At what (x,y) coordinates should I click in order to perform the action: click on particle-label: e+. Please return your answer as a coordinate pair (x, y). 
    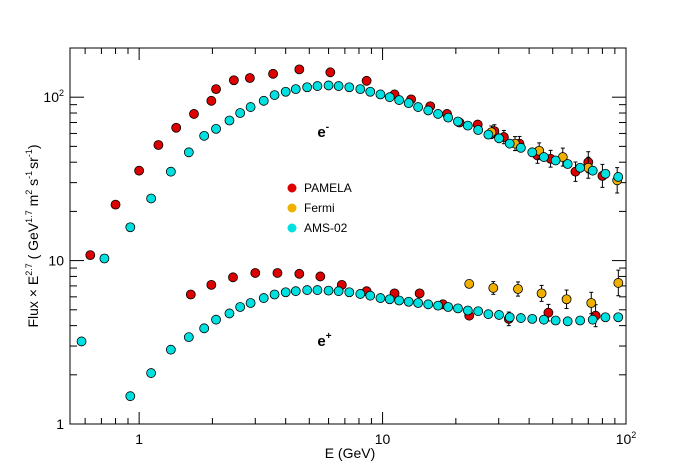
    Looking at the image, I should click on (324, 340).